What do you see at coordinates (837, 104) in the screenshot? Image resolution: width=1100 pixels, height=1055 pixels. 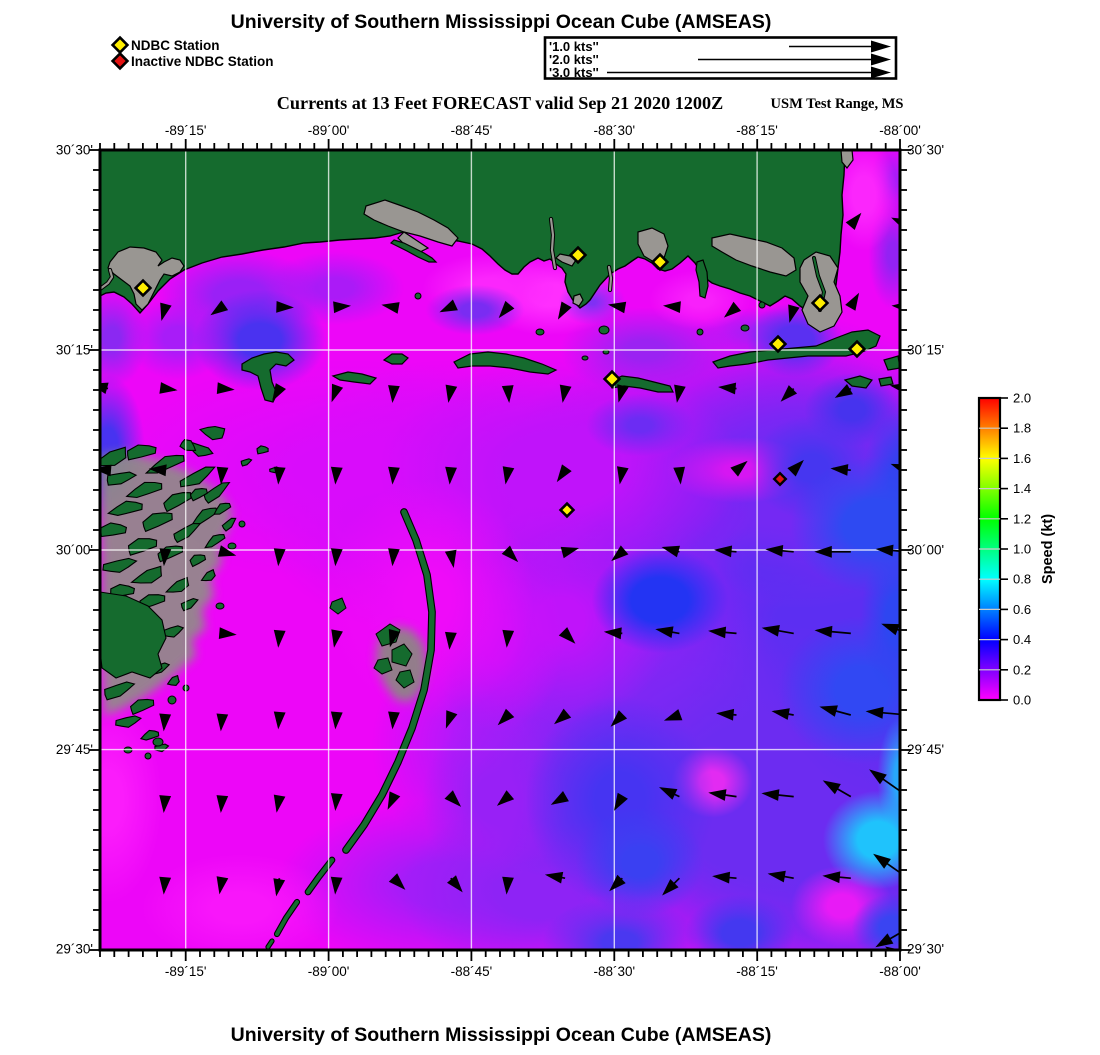 I see `svg-text: USM Test Range, MS` at bounding box center [837, 104].